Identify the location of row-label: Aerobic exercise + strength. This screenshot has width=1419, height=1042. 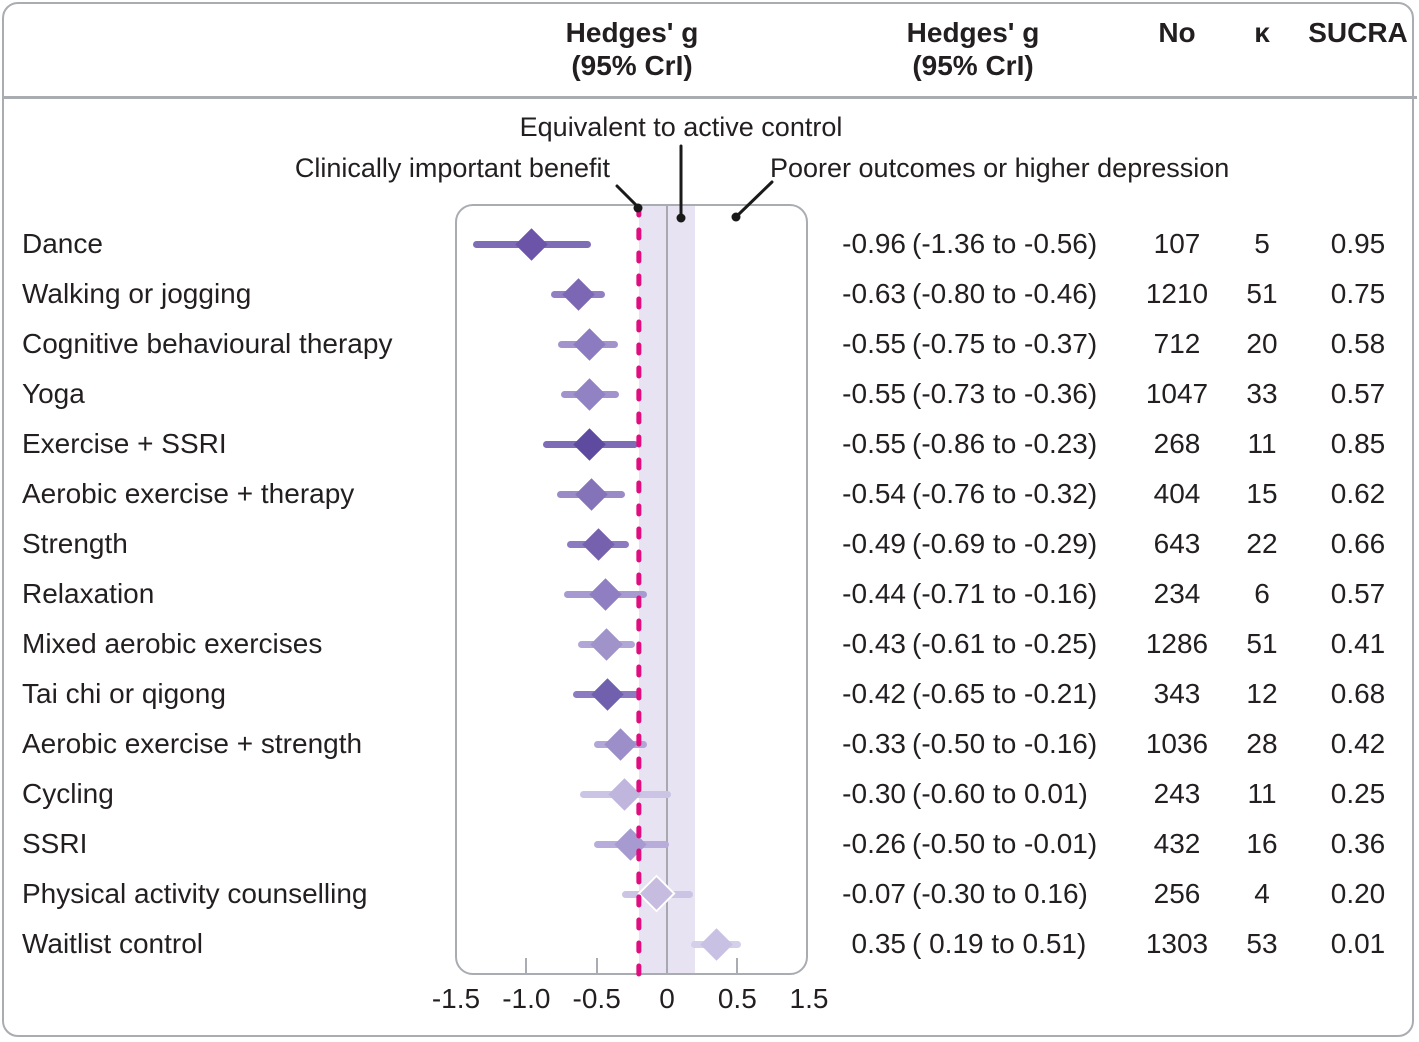
(192, 743).